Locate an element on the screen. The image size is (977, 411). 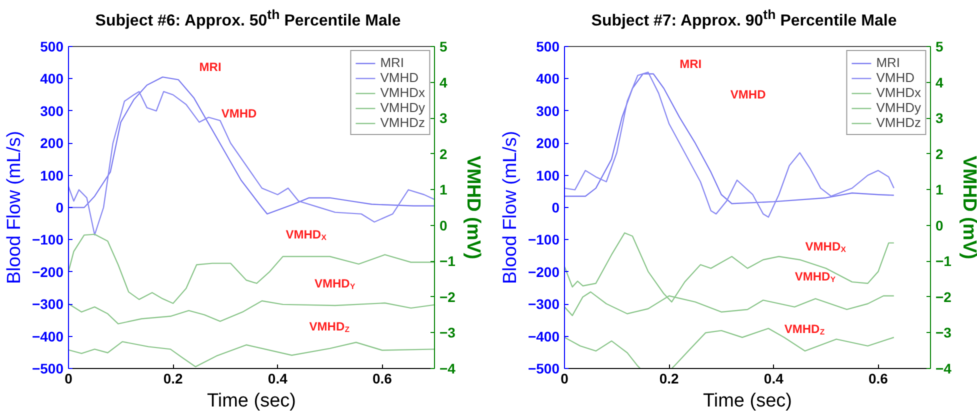
chart-title: Subject #6: Approx. 50$^{th}$ Percentile Male is located at coordinates (248, 19).